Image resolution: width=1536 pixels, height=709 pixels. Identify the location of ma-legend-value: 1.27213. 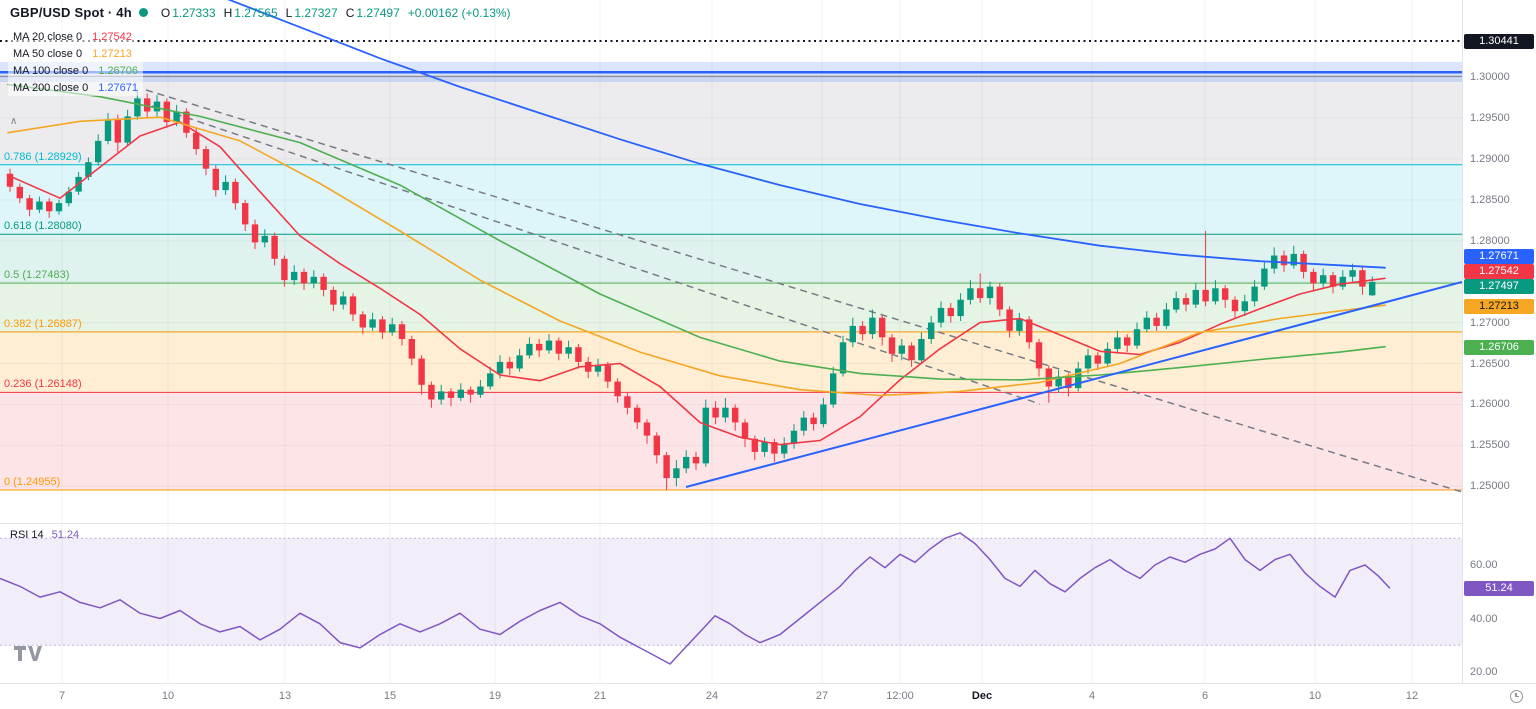
(112, 53).